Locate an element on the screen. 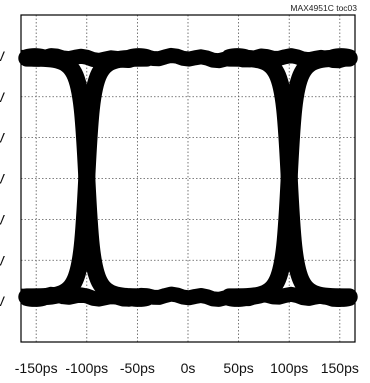 This screenshot has height=383, width=370. x-tick-label: -100ps is located at coordinates (86, 368).